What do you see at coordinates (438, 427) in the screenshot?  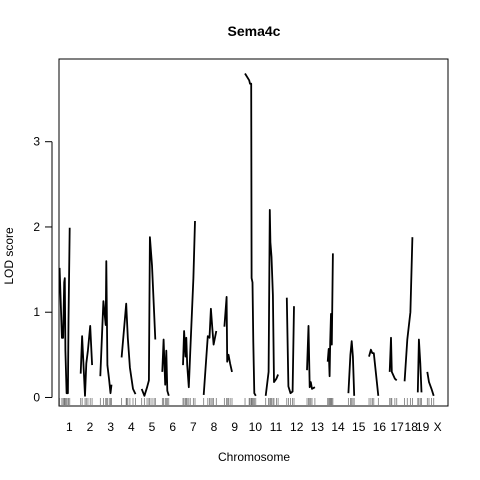 I see `chromosome-label: X` at bounding box center [438, 427].